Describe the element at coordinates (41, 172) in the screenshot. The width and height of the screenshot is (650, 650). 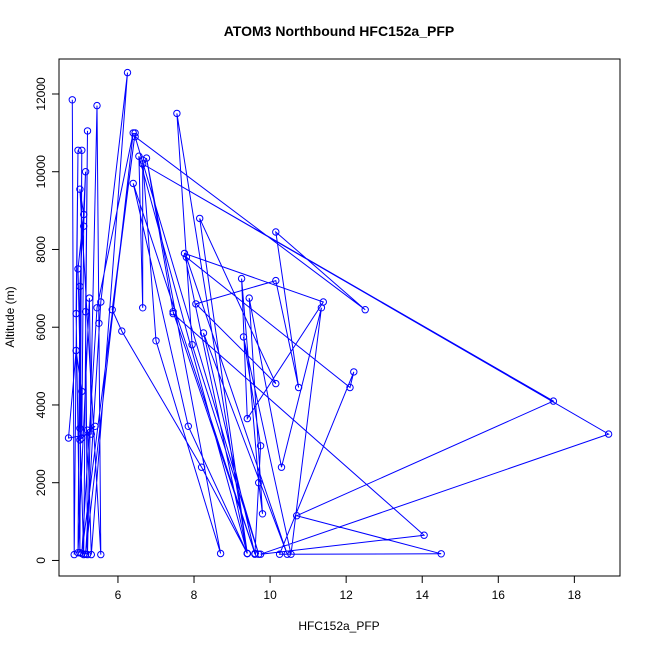
I see `y-tick-label: 10000` at that location.